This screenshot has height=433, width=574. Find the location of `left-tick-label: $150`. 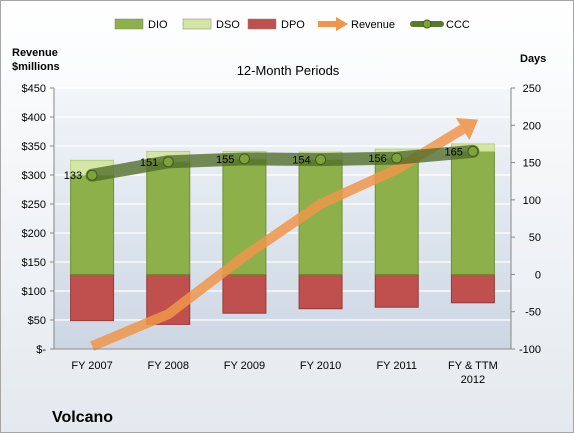

left-tick-label: $150 is located at coordinates (34, 263).